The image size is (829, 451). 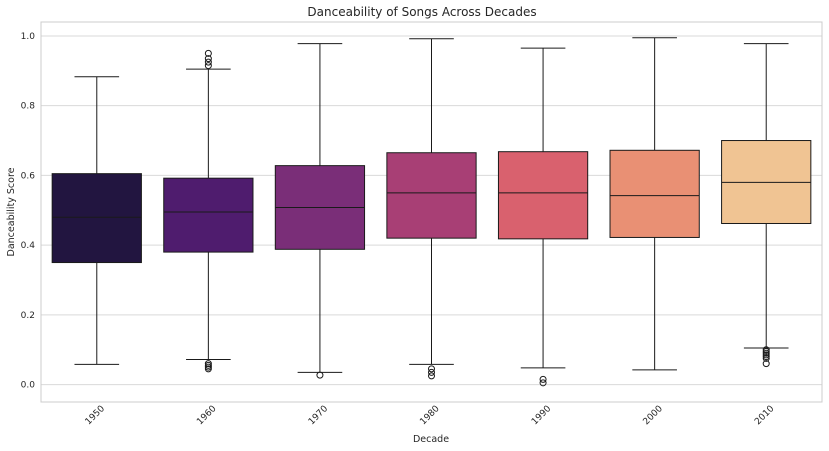 I want to click on y-tick-label: 0.2, so click(x=28, y=316).